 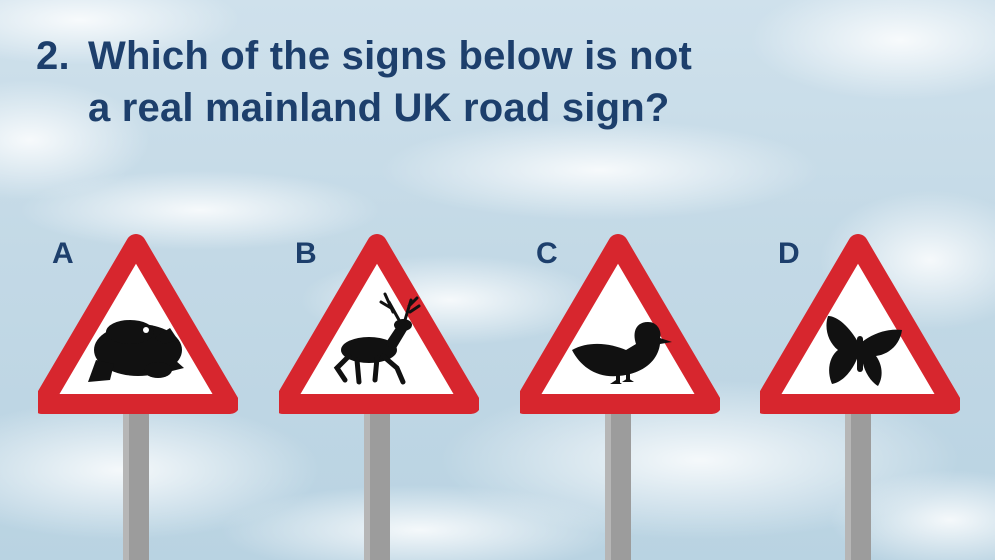 What do you see at coordinates (379, 108) in the screenshot?
I see `question-line-2: a real mainland UK road sign?` at bounding box center [379, 108].